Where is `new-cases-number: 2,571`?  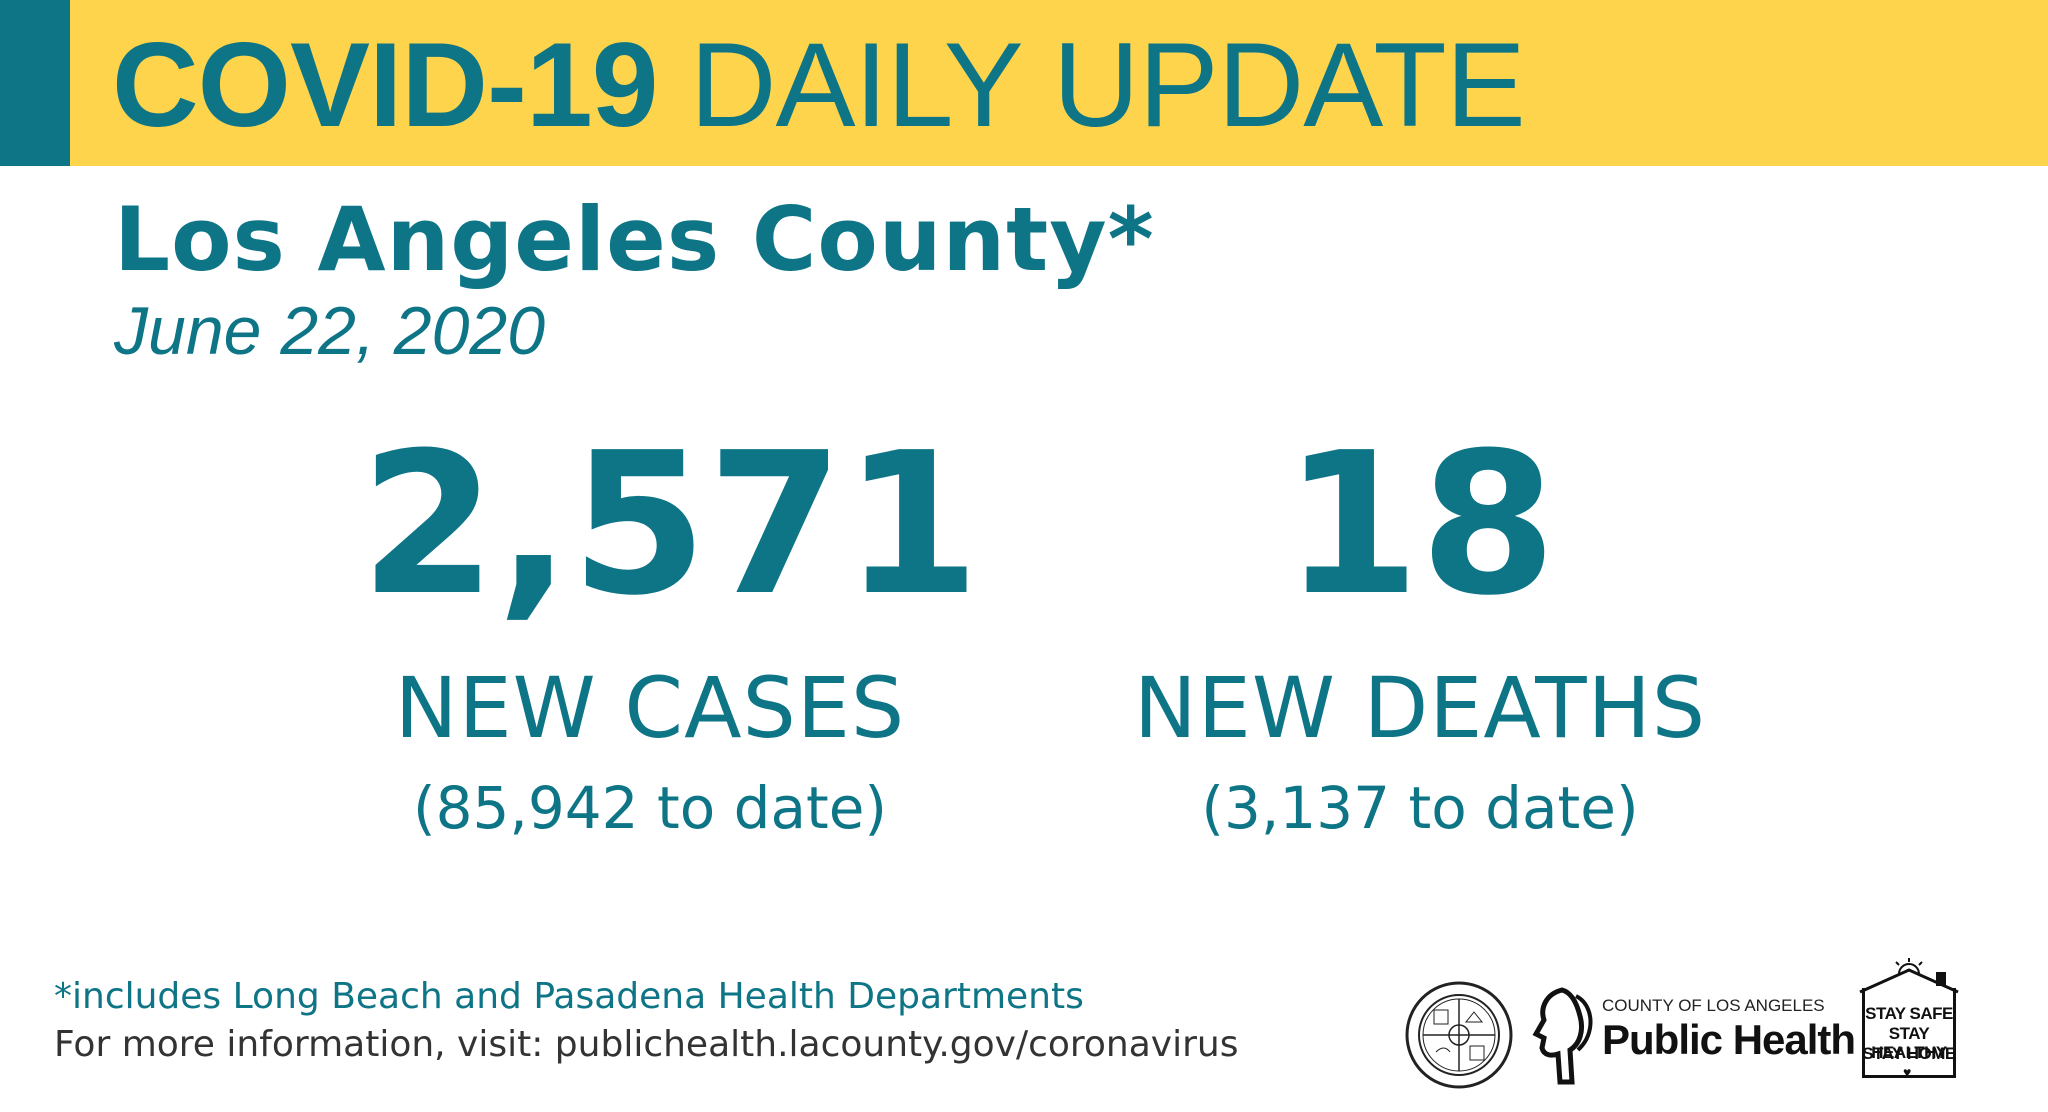
new-cases-number: 2,571 is located at coordinates (670, 525).